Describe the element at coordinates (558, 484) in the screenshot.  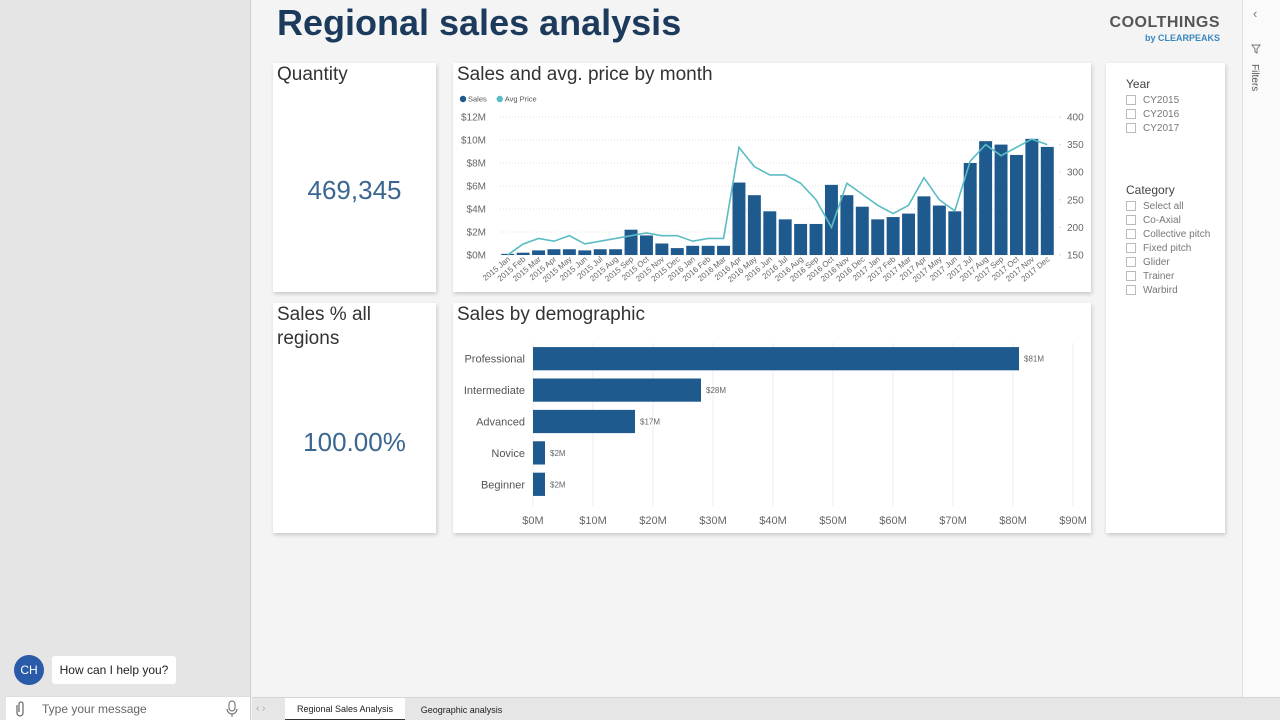
I see `data-label: $2M` at that location.